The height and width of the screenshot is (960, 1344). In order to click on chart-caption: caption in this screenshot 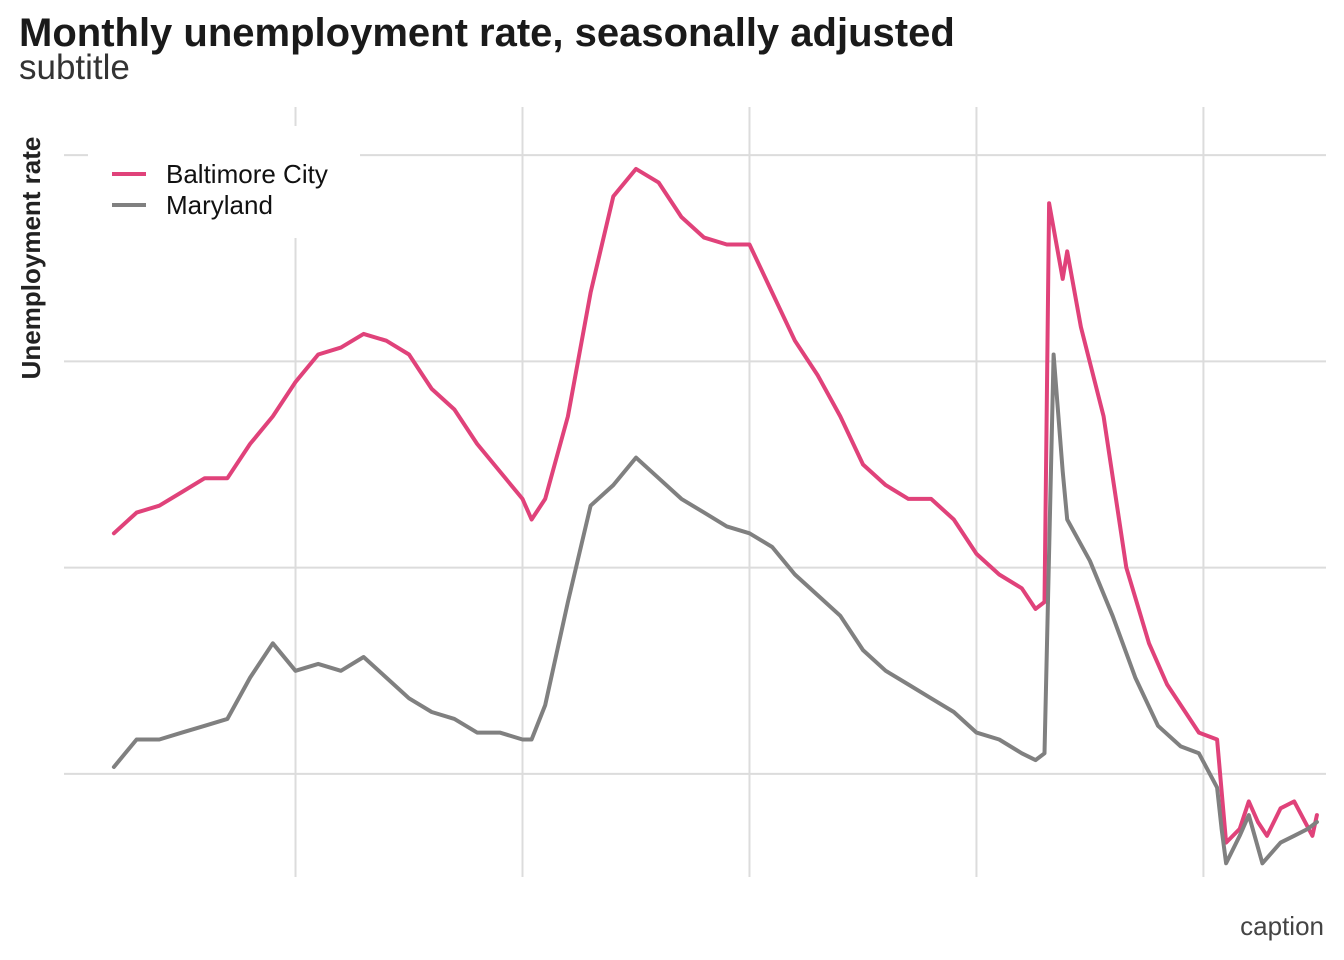, I will do `click(1282, 926)`.